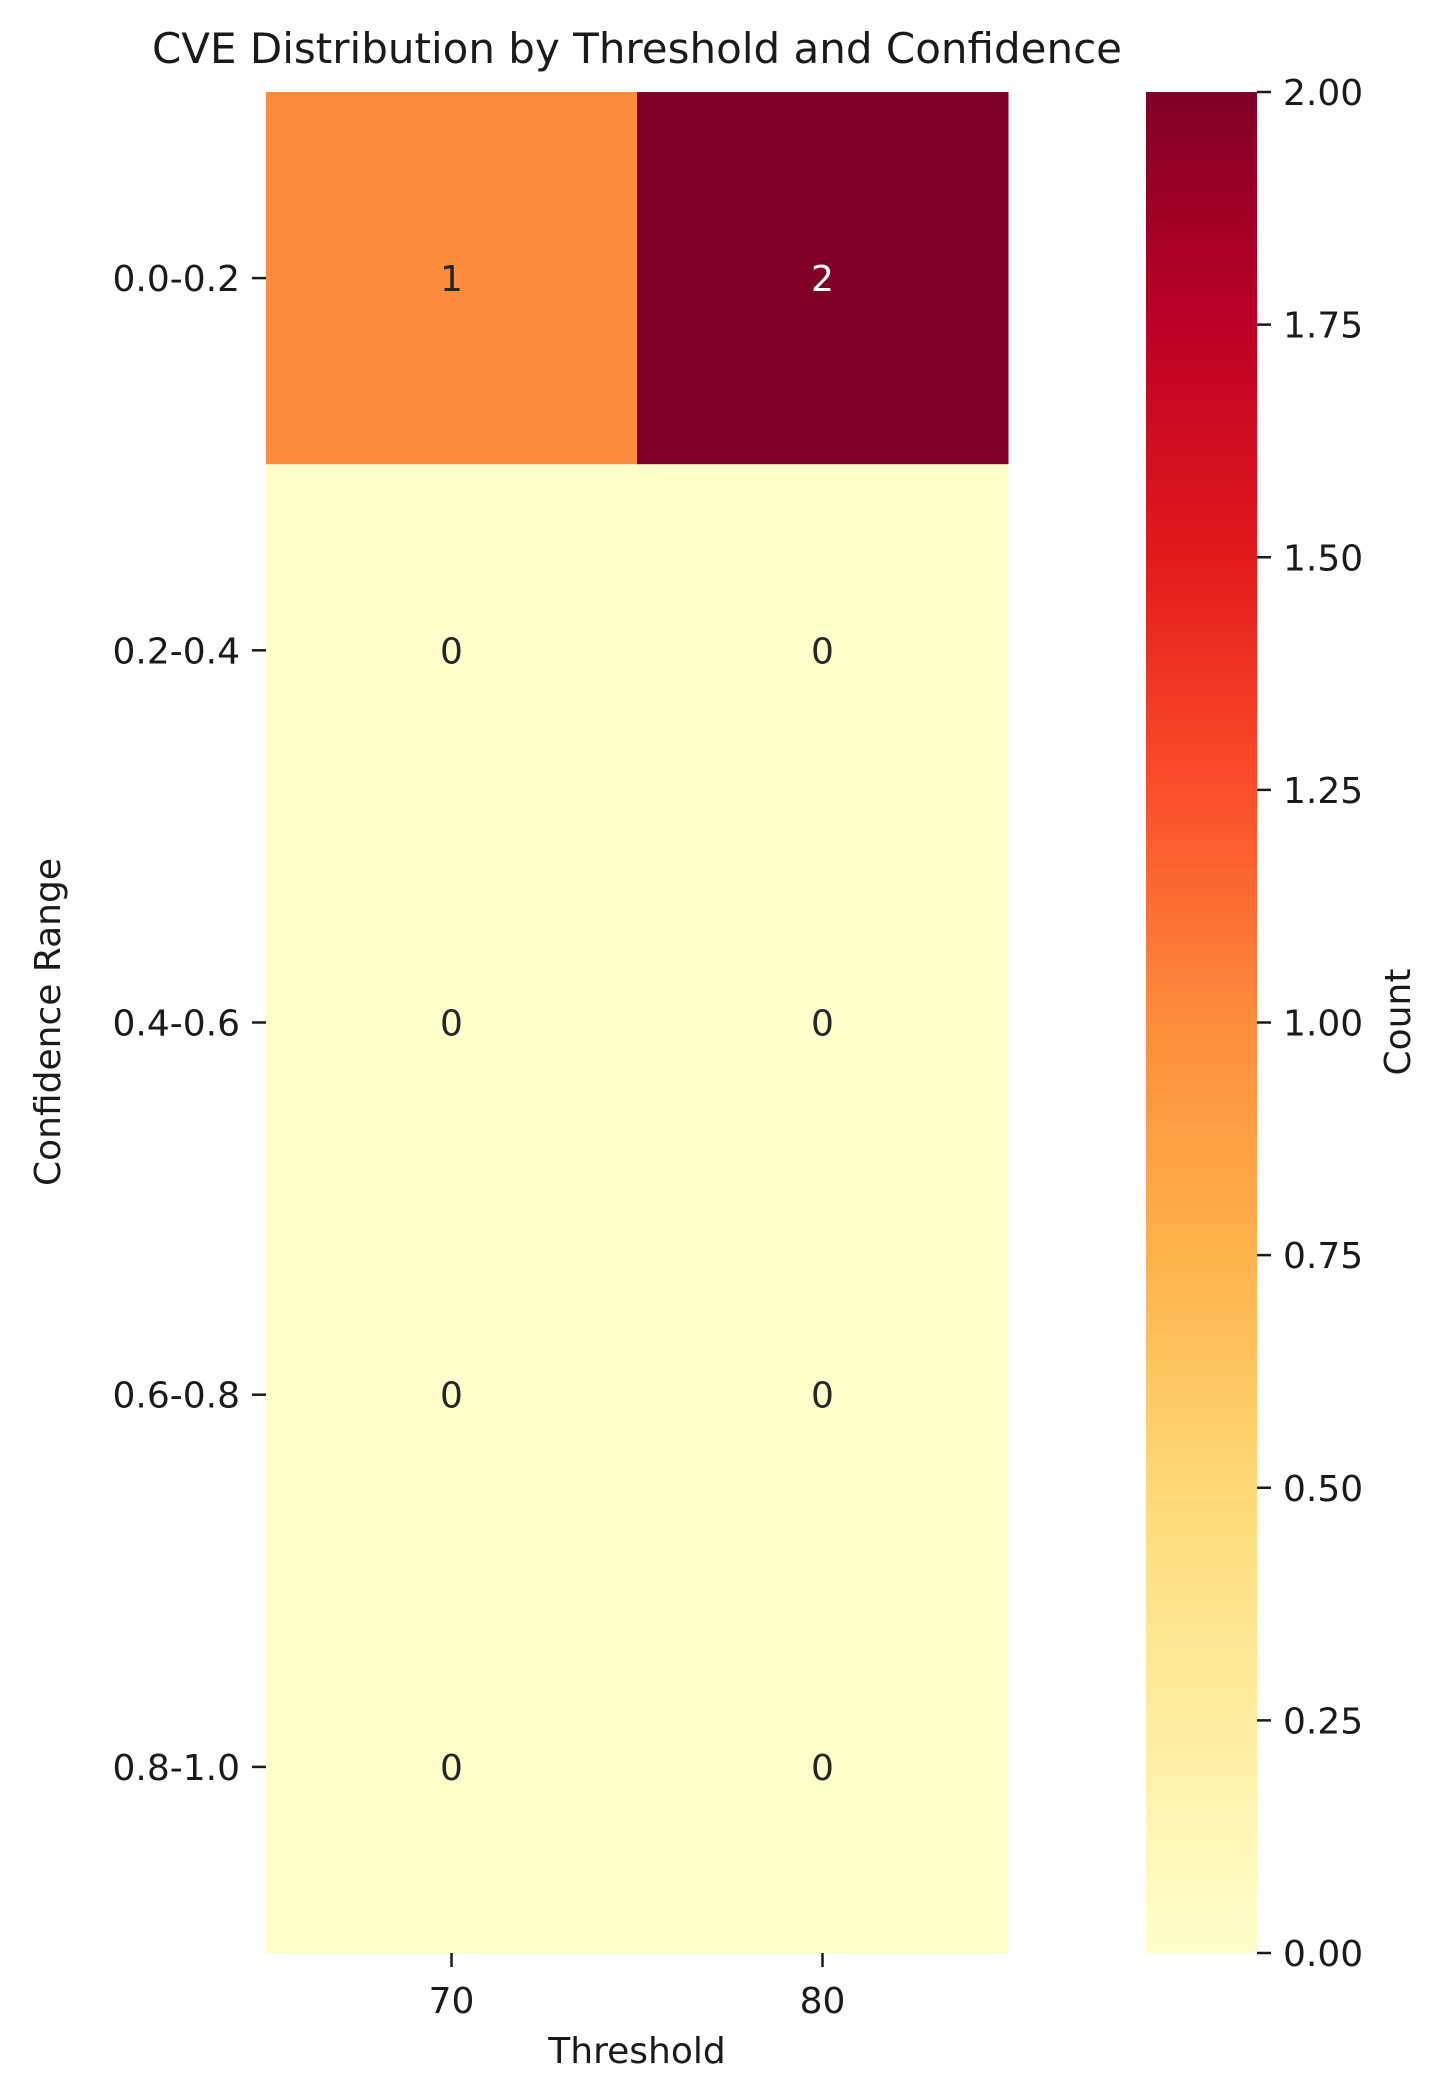  Describe the element at coordinates (1398, 1022) in the screenshot. I see `colorbar-label: Count` at that location.